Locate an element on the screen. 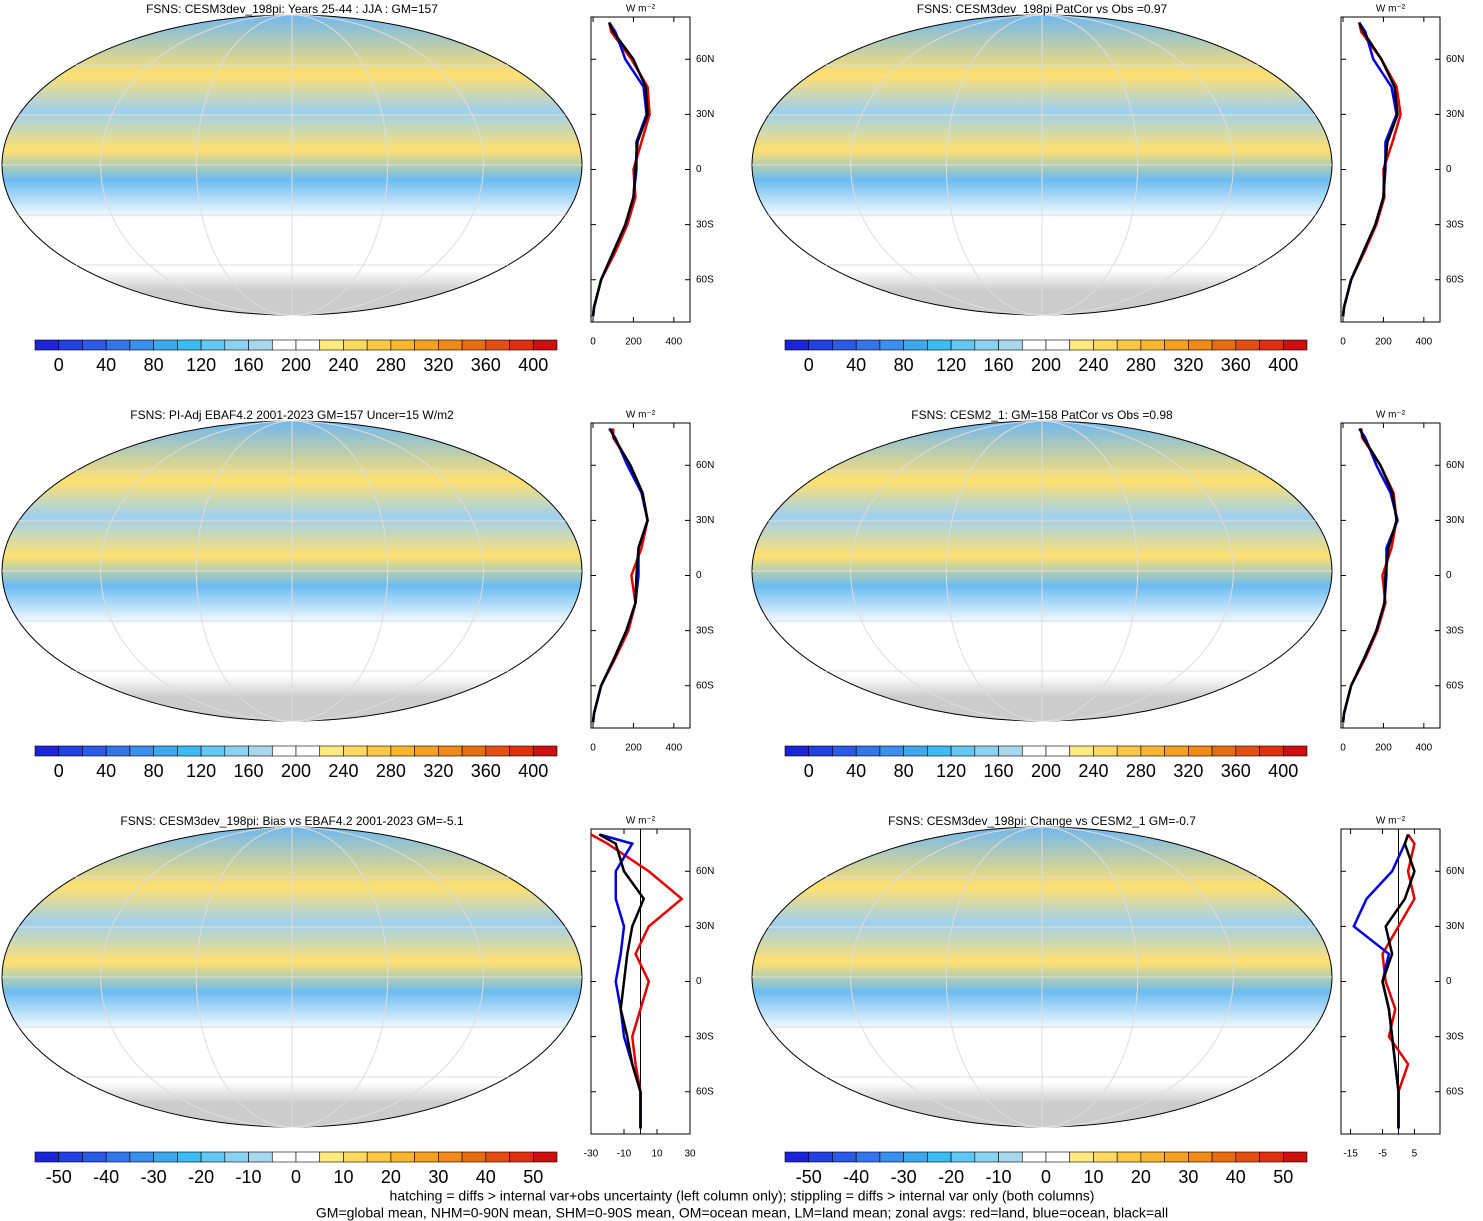 This screenshot has width=1483, height=1221. colorbar-label: -40 is located at coordinates (106, 1177).